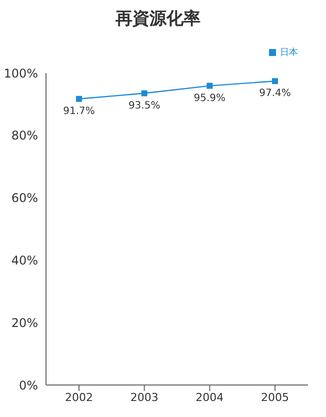 The width and height of the screenshot is (326, 417). What do you see at coordinates (210, 397) in the screenshot?
I see `x-tick-label: 2004` at bounding box center [210, 397].